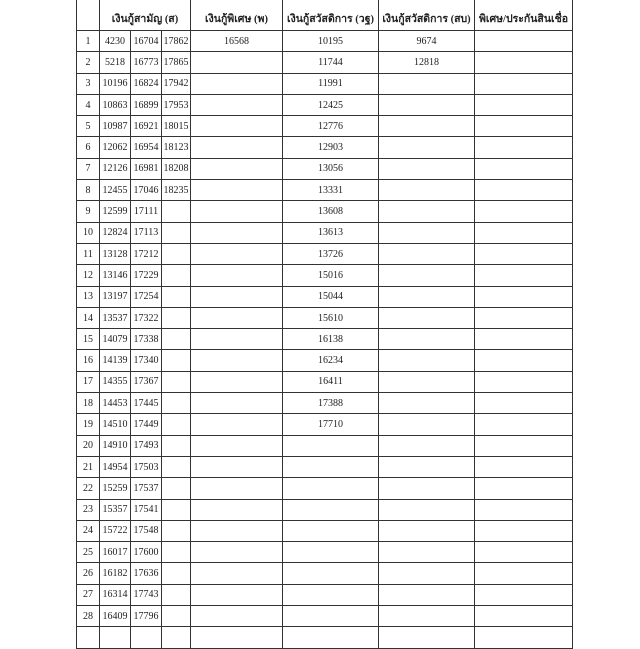 This screenshot has width=640, height=649. Describe the element at coordinates (146, 637) in the screenshot. I see `cell-s2` at that location.